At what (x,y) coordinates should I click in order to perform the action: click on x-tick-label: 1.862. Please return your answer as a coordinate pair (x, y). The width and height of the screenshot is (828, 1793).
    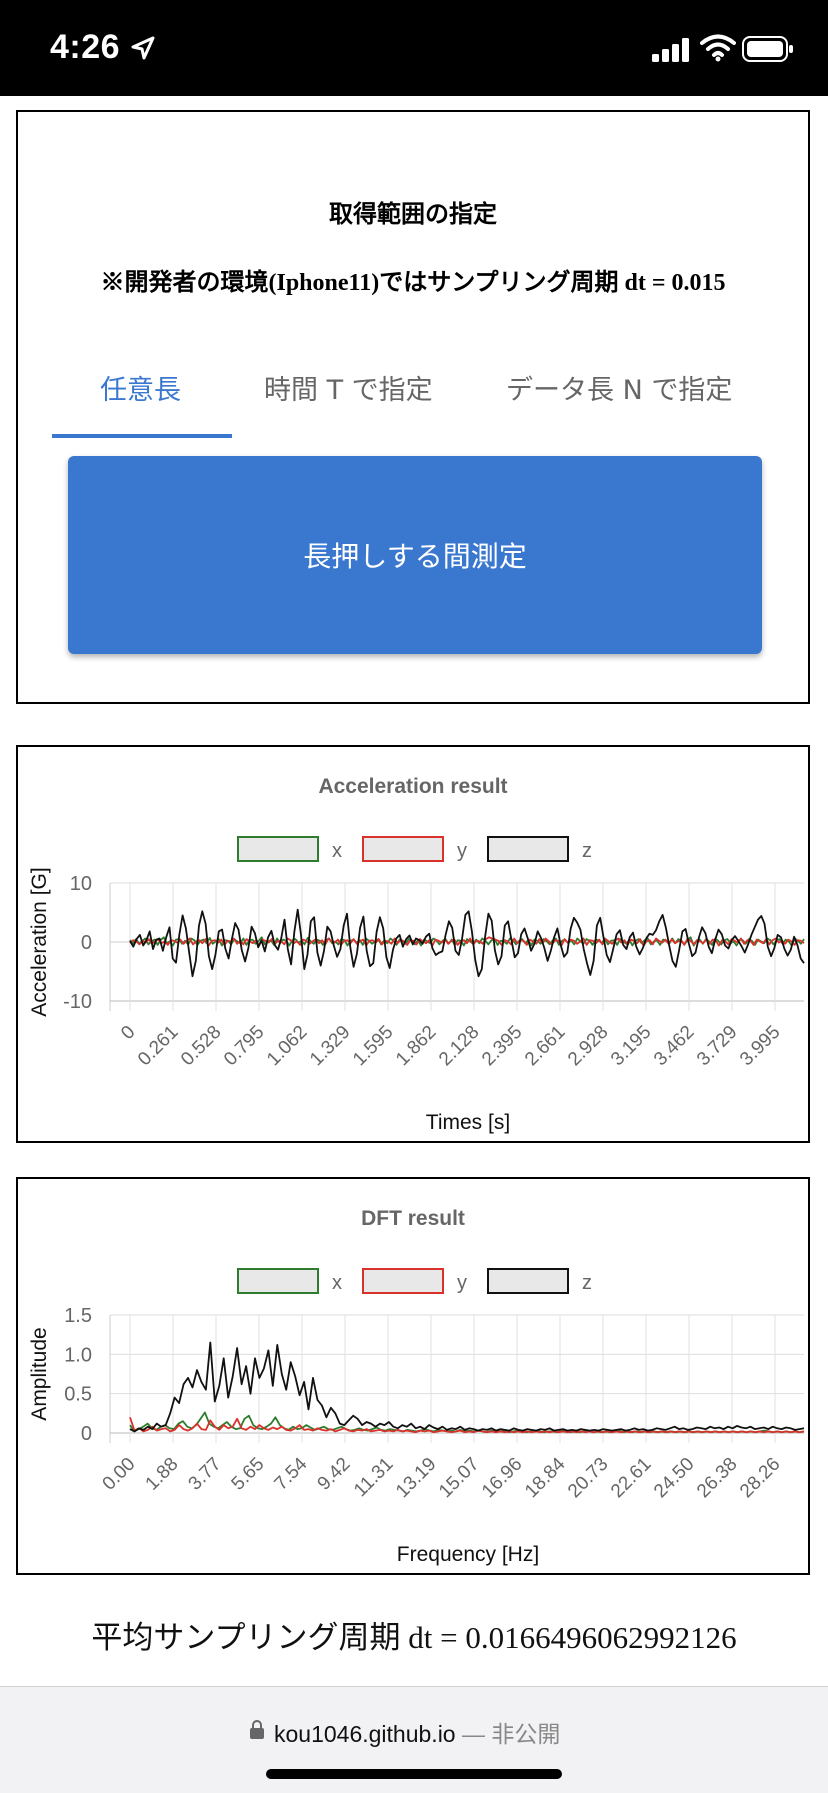
    Looking at the image, I should click on (416, 1046).